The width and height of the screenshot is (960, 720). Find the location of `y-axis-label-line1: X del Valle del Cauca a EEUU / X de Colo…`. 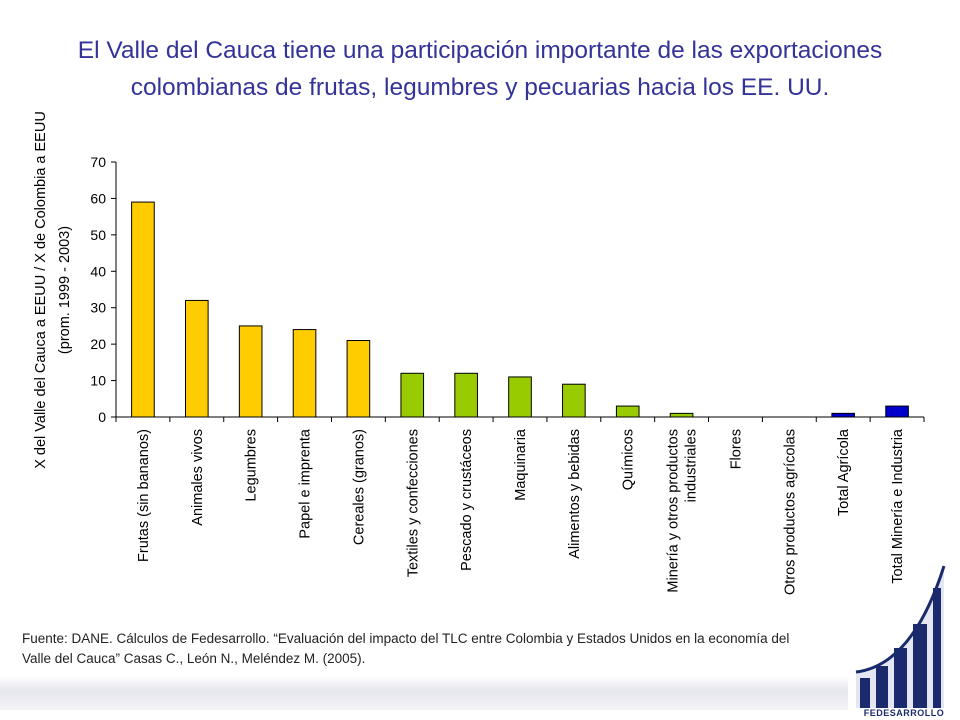

y-axis-label-line1: X del Valle del Cauca a EEUU / X de Colo… is located at coordinates (41, 290).